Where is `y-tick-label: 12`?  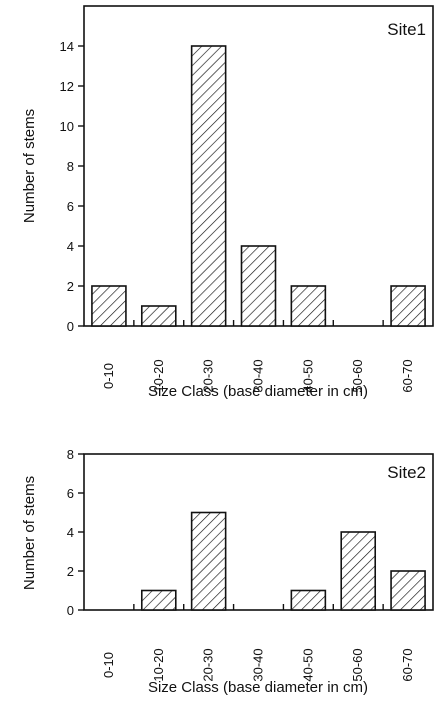 y-tick-label: 12 is located at coordinates (67, 86).